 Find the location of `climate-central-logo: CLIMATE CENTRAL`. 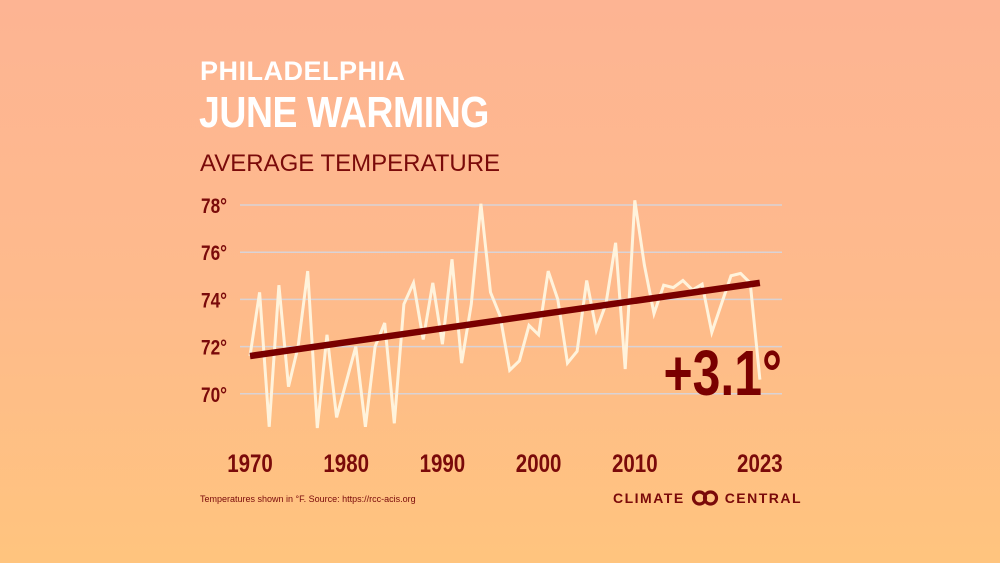

climate-central-logo: CLIMATE CENTRAL is located at coordinates (707, 498).